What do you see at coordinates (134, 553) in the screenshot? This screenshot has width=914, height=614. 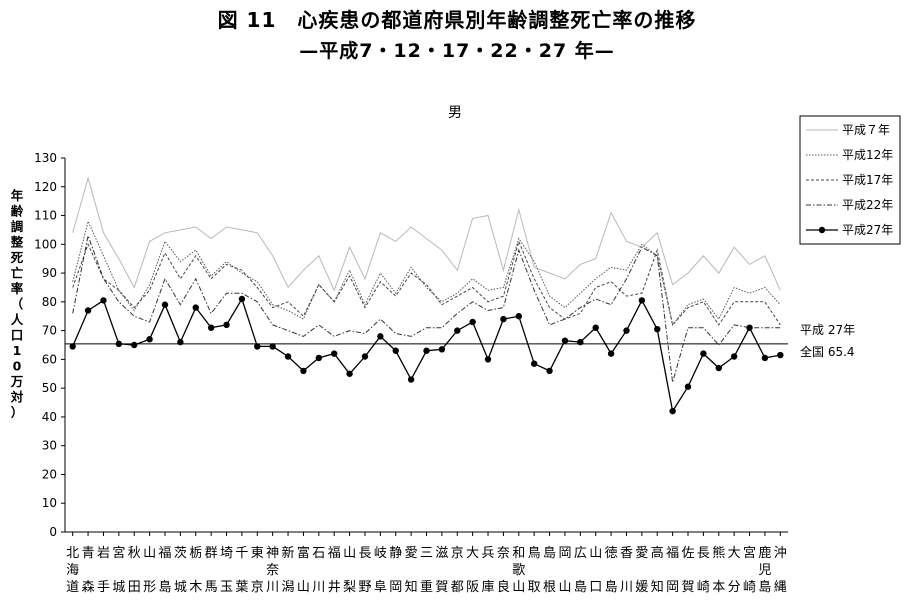 I see `x-tick-label: 秋` at bounding box center [134, 553].